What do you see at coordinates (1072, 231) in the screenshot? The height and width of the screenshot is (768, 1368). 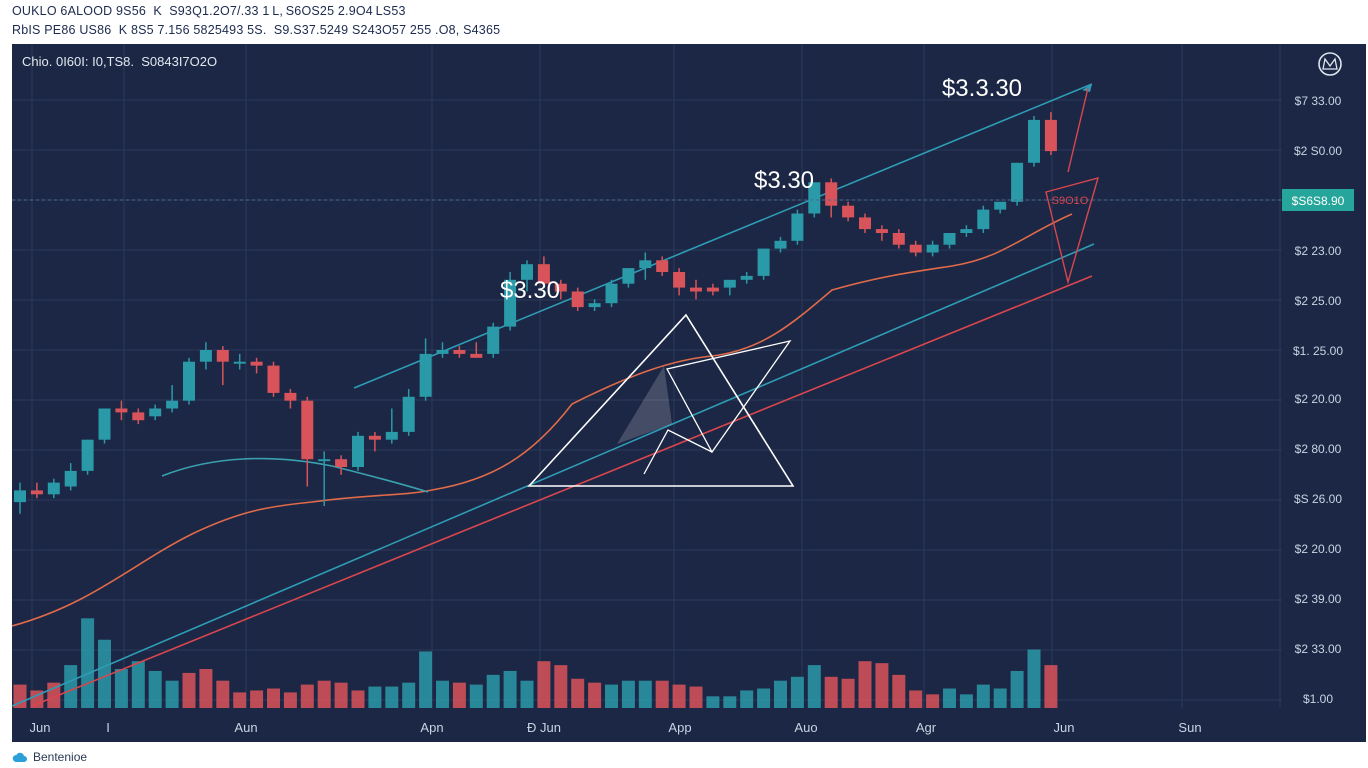 I see `breakout-pattern` at bounding box center [1072, 231].